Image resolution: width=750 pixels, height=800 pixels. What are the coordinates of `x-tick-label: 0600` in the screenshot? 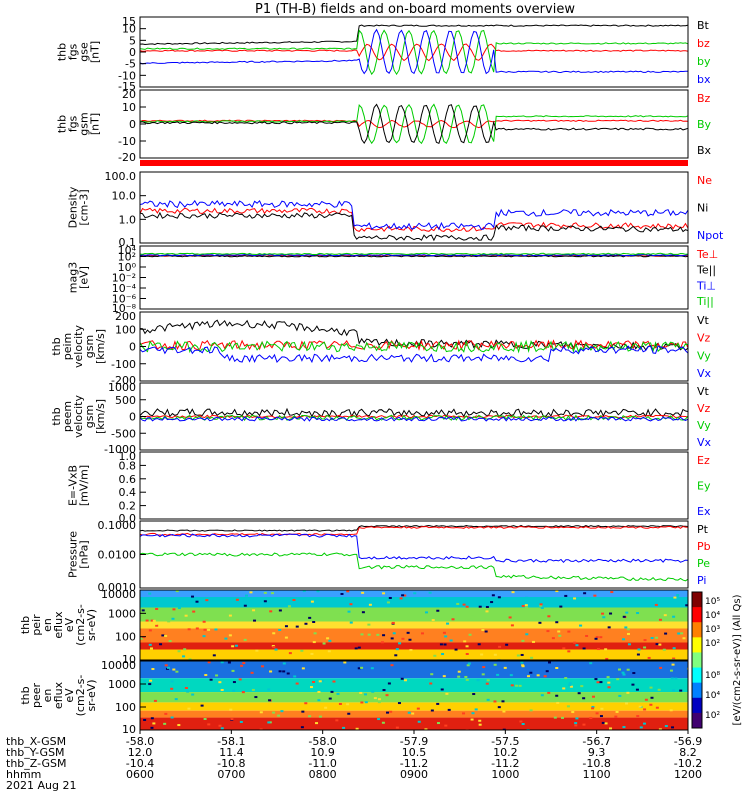 It's located at (140, 774).